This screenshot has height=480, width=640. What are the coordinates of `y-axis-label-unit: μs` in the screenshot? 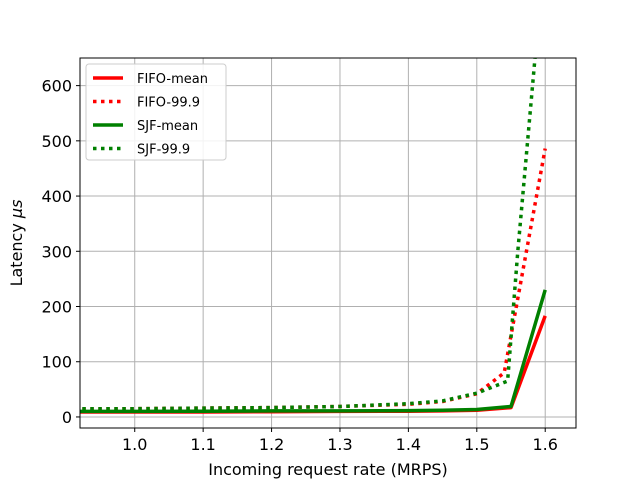 It's located at (16, 210).